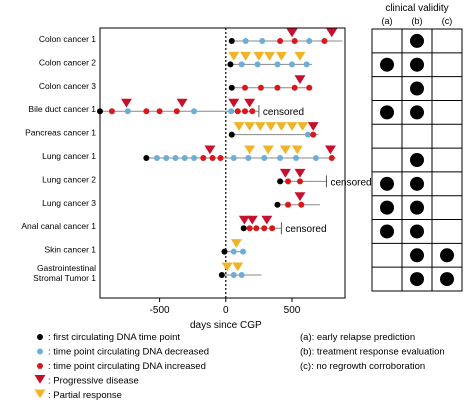 Image resolution: width=474 pixels, height=417 pixels. I want to click on validity-note: (b): treatment response evaluation, so click(372, 352).